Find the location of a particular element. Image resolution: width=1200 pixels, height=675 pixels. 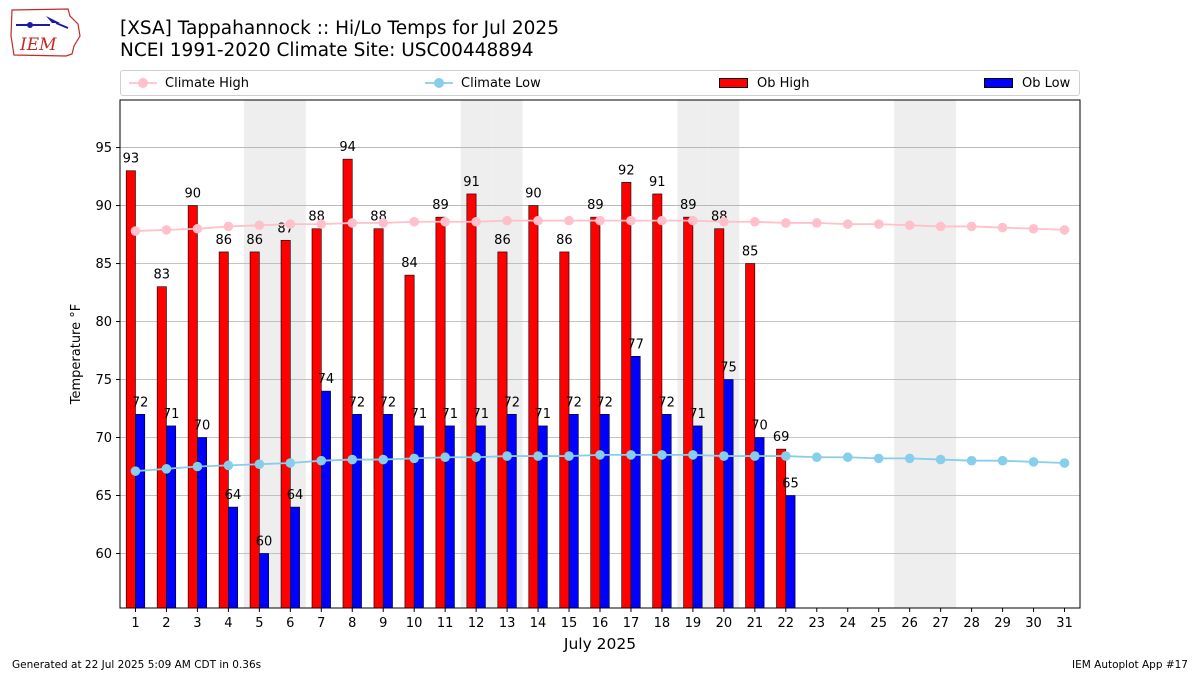

ob-high-label: 89 is located at coordinates (595, 205).